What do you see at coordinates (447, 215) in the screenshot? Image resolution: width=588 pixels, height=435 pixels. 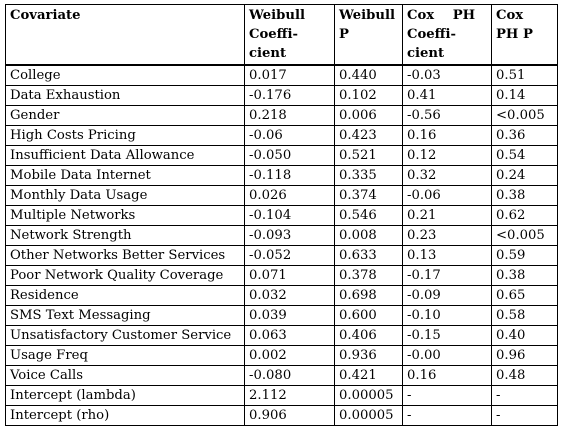 I see `cell-cox-coefficient: 0.21` at bounding box center [447, 215].